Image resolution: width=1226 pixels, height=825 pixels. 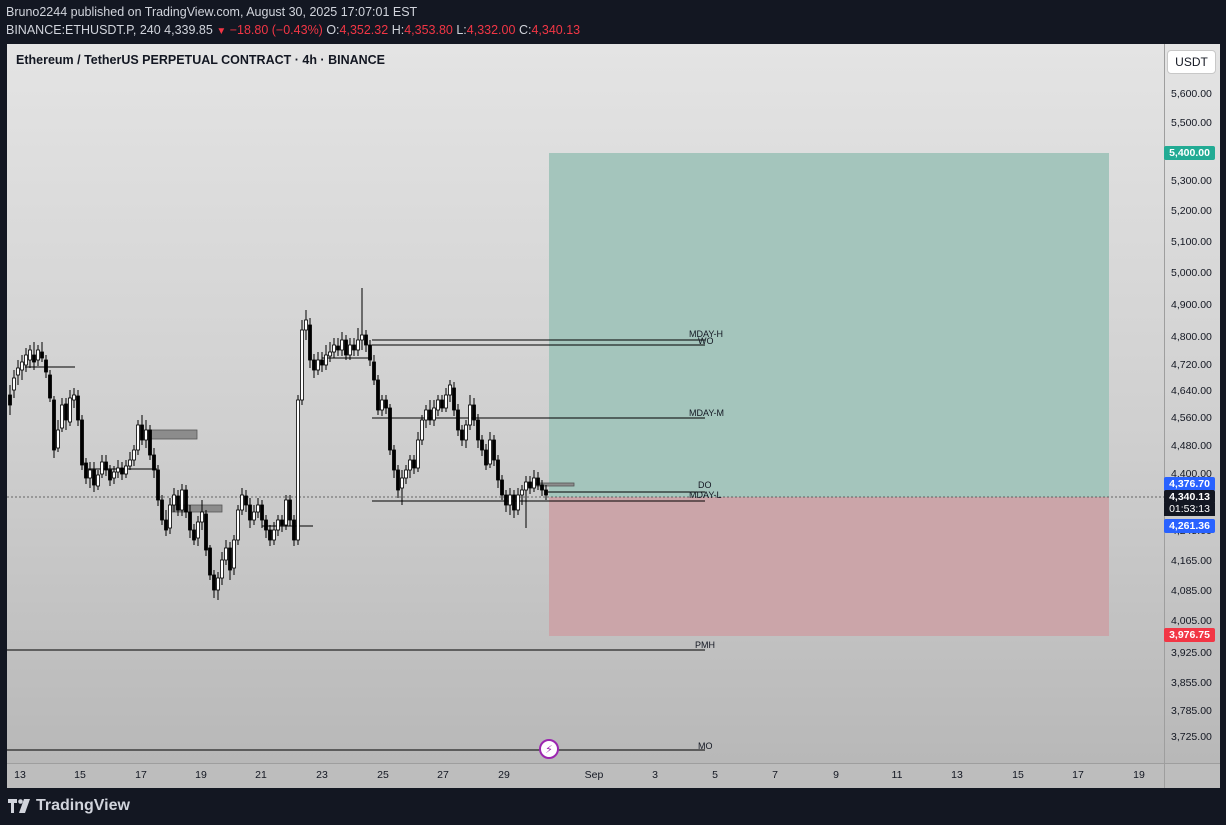 I want to click on price-tick: 4,900.00, so click(x=1191, y=305).